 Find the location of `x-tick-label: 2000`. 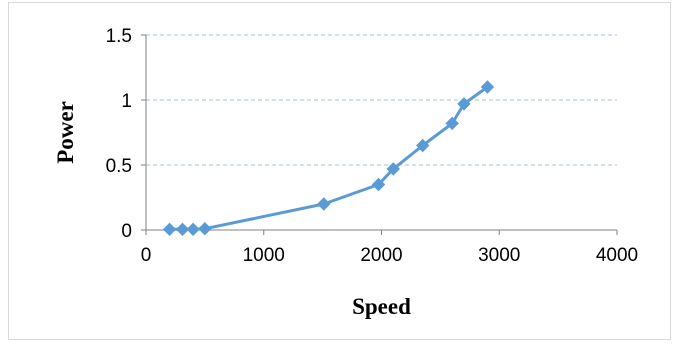

x-tick-label: 2000 is located at coordinates (381, 255).